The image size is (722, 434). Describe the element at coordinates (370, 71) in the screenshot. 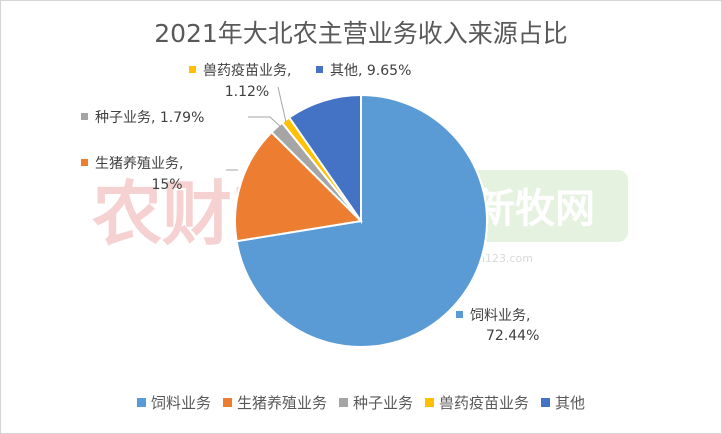

I see `data-label-5-line-1: 其他, 9.65%` at that location.